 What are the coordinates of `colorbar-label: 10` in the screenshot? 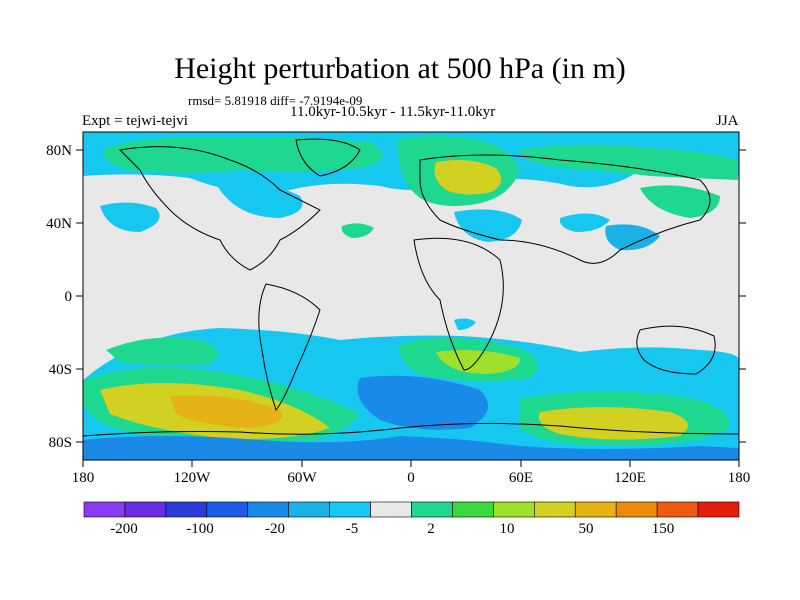 It's located at (507, 529).